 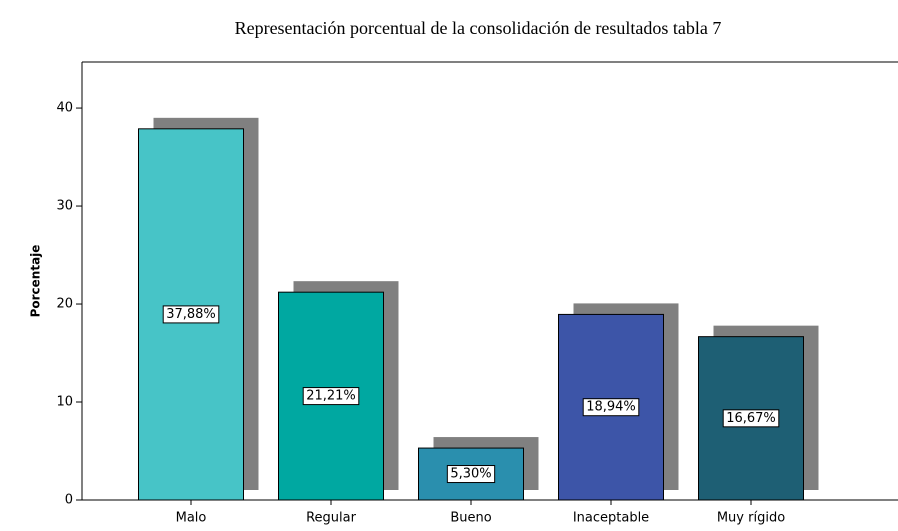 What do you see at coordinates (64, 402) in the screenshot?
I see `y-tick-label: 10` at bounding box center [64, 402].